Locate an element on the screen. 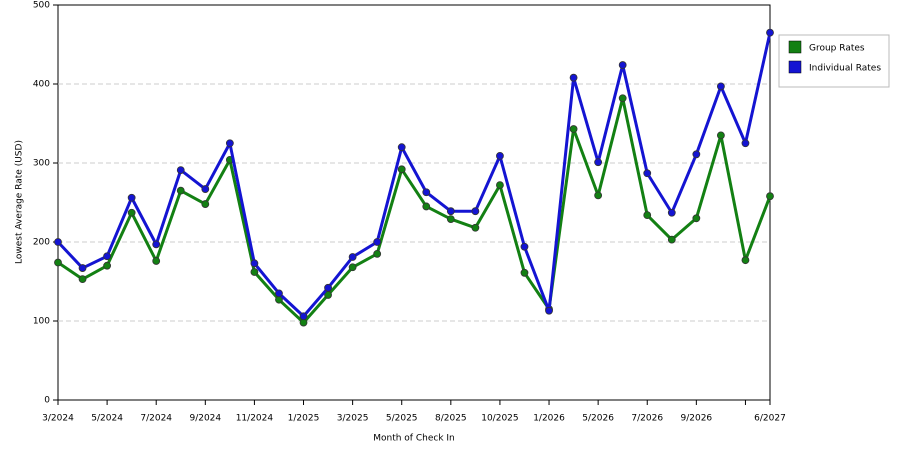 The image size is (900, 450). x-tick-label: 6/2027 is located at coordinates (770, 419).